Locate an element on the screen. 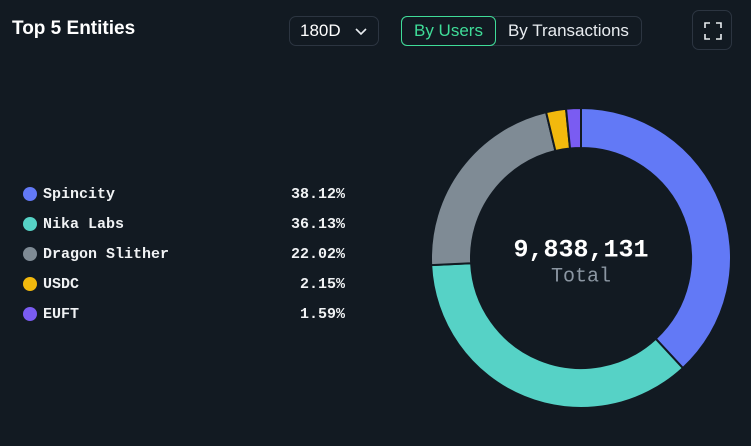 The height and width of the screenshot is (446, 751). legend-value: 22.02% is located at coordinates (318, 254).